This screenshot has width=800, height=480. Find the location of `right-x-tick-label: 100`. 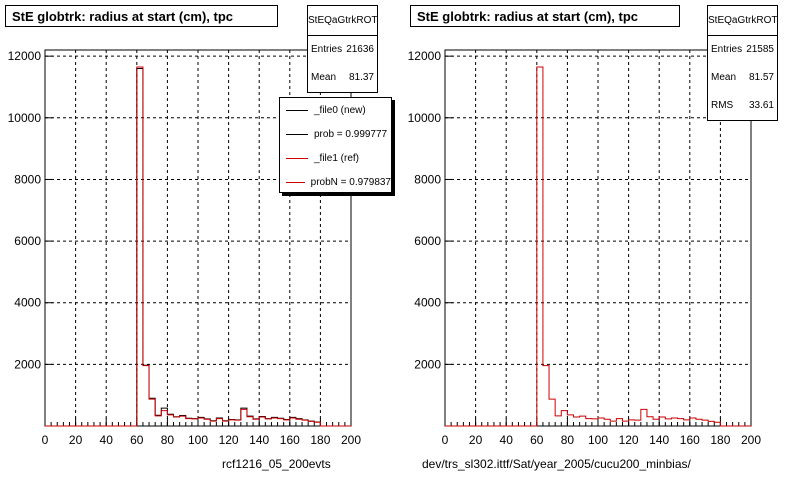

right-x-tick-label: 100 is located at coordinates (598, 440).